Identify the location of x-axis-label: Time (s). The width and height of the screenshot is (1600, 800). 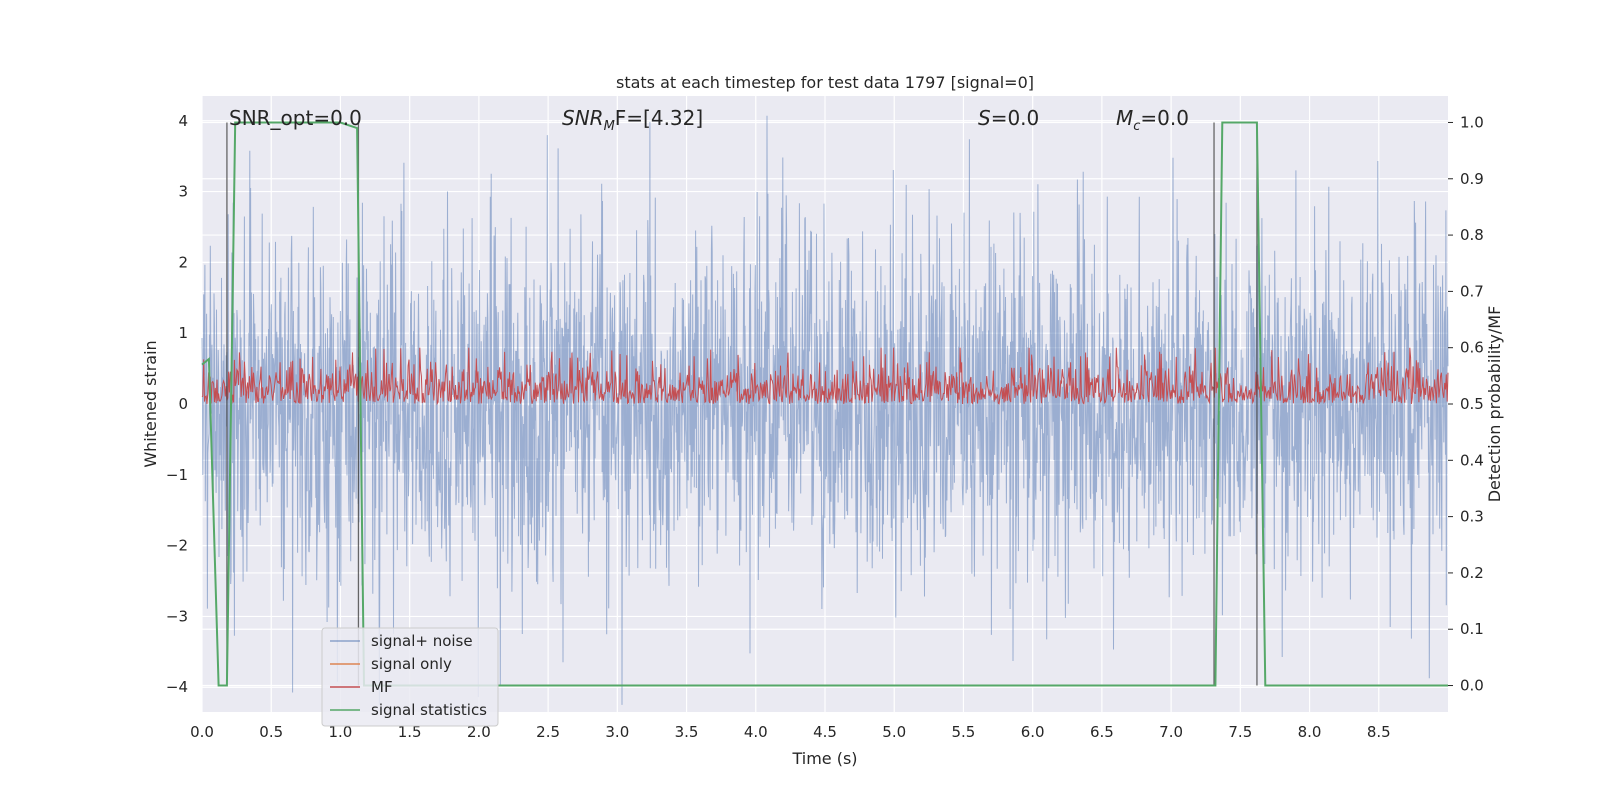
(824, 758).